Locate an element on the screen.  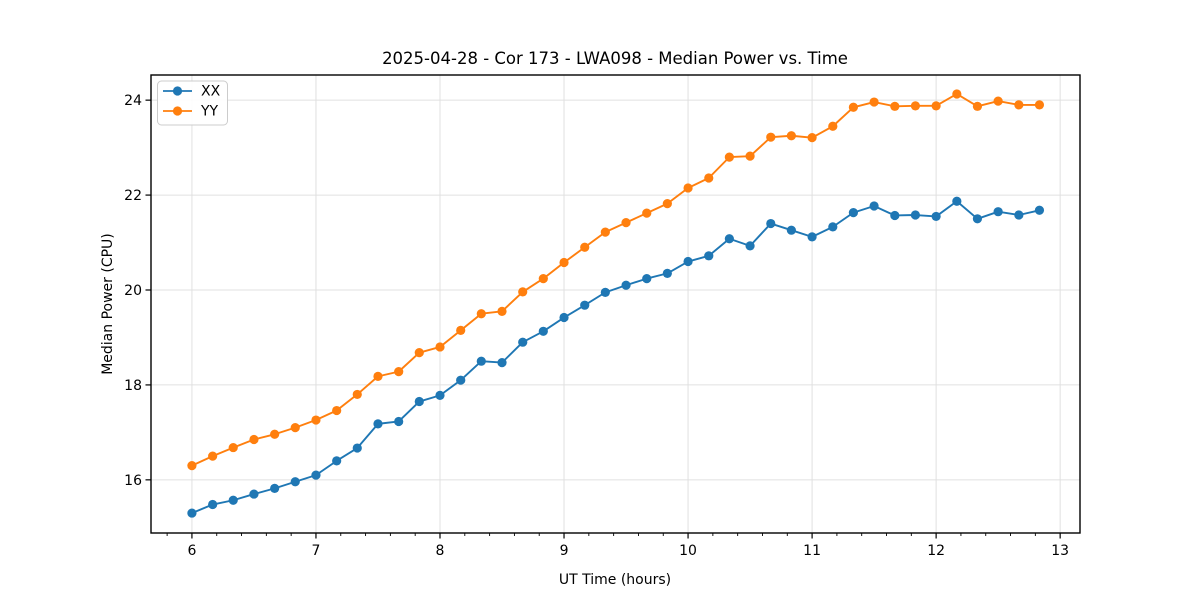
x-tick-label-12: 12 is located at coordinates (936, 551).